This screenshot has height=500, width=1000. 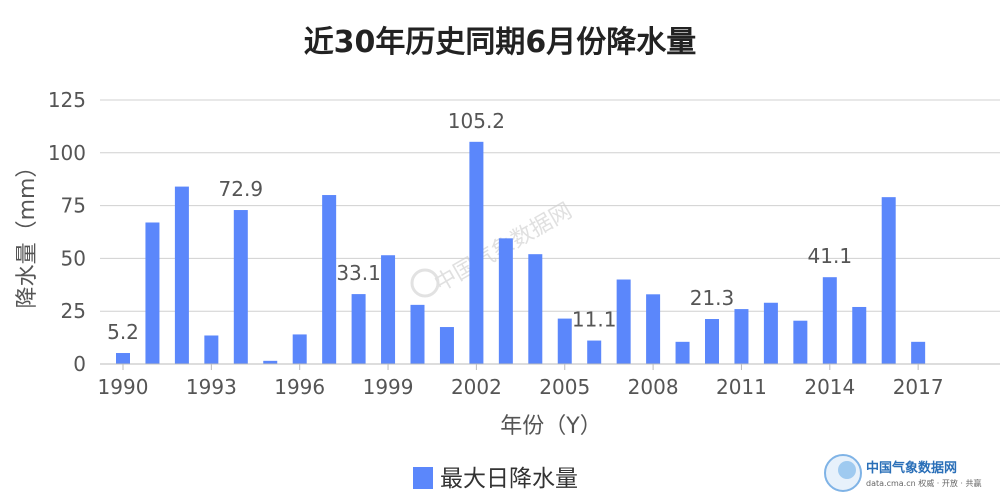 I want to click on bar-1999, so click(x=388, y=309).